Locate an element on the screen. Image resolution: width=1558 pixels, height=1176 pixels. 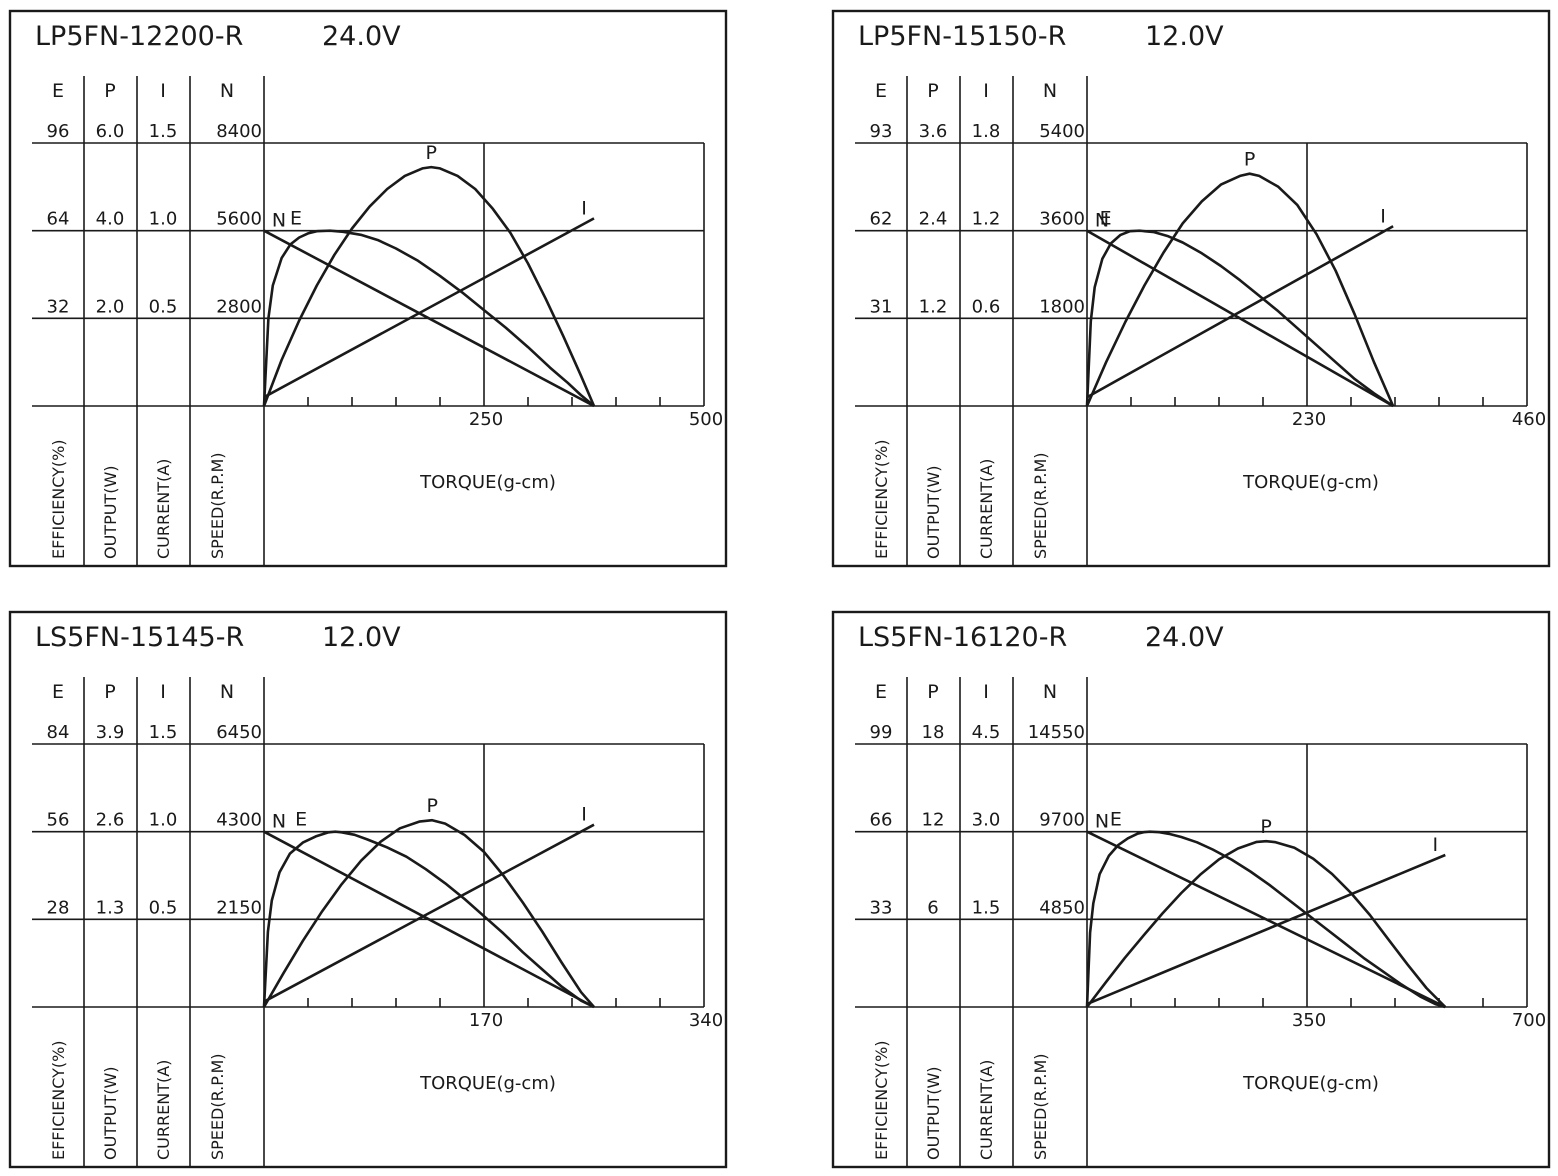
scale-value-p: 3.6 is located at coordinates (933, 131).